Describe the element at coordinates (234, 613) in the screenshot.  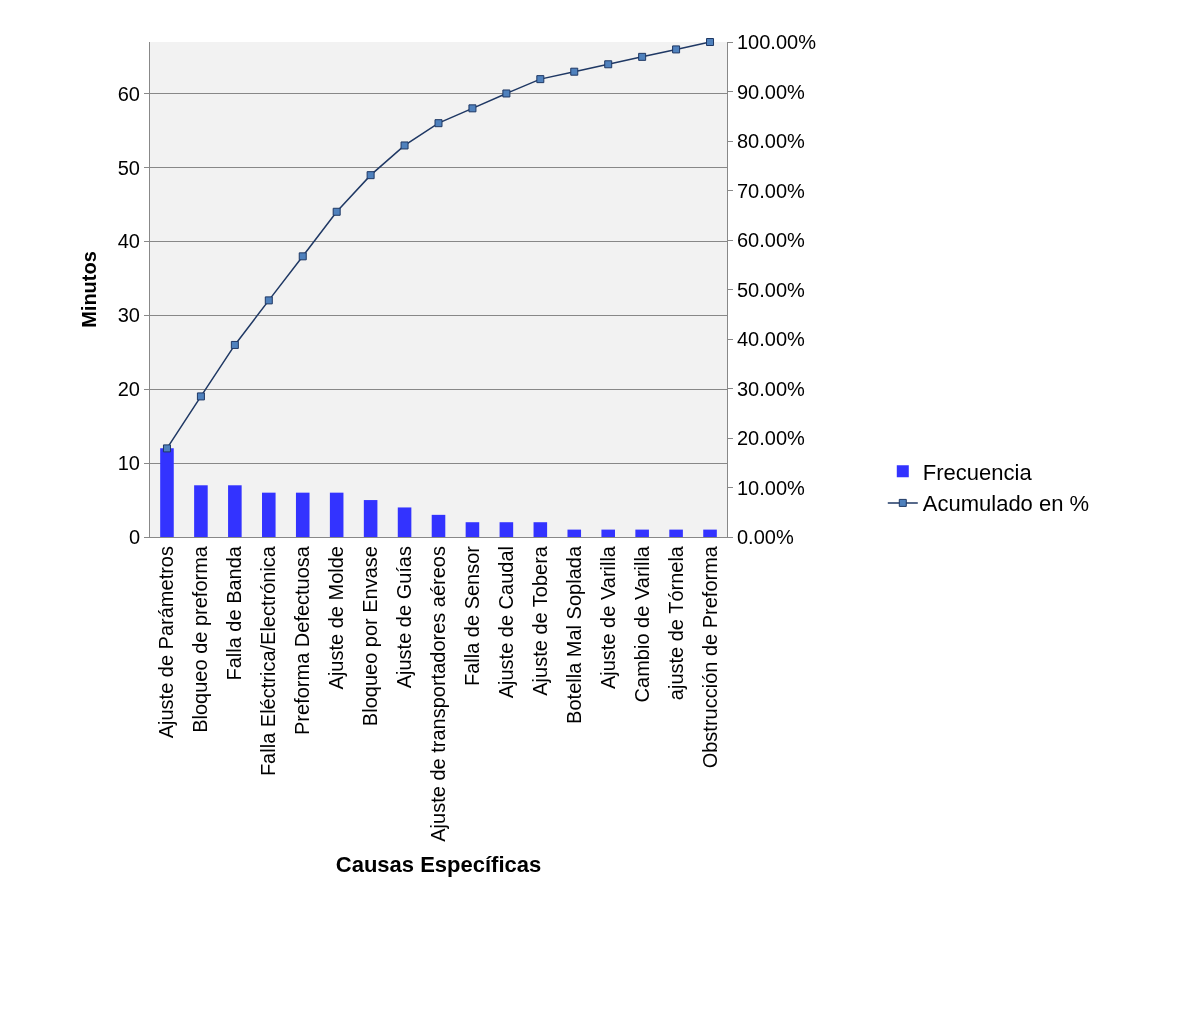
I see `x-tick-label: Falla de Banda` at that location.